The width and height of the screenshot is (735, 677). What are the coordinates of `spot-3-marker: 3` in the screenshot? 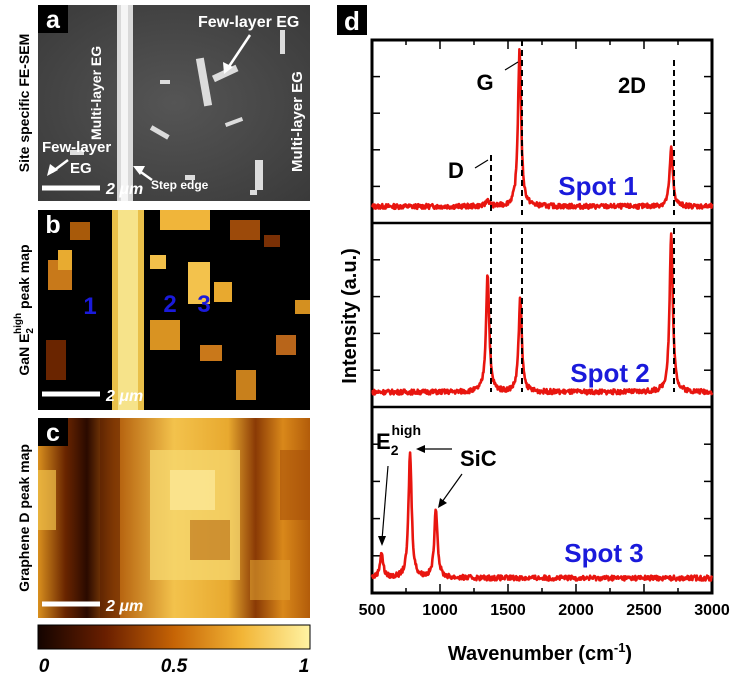 It's located at (203, 304).